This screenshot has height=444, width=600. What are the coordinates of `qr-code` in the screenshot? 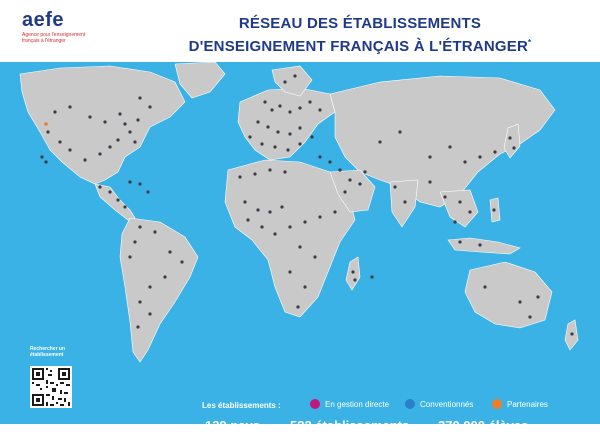 It's located at (51, 387).